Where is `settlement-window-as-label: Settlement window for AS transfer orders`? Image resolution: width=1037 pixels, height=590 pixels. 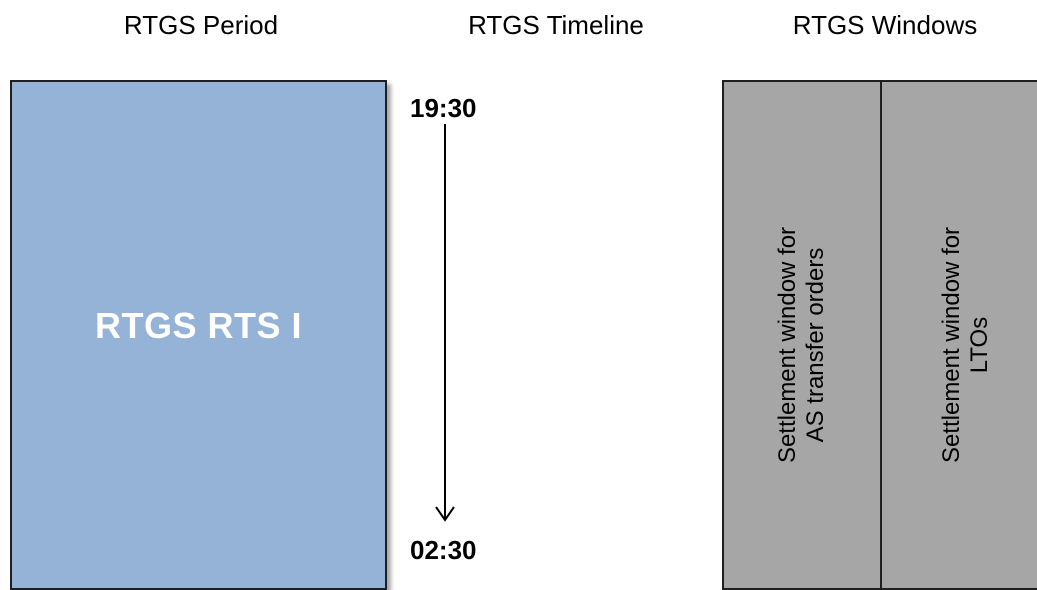 settlement-window-as-label: Settlement window for AS transfer orders is located at coordinates (802, 345).